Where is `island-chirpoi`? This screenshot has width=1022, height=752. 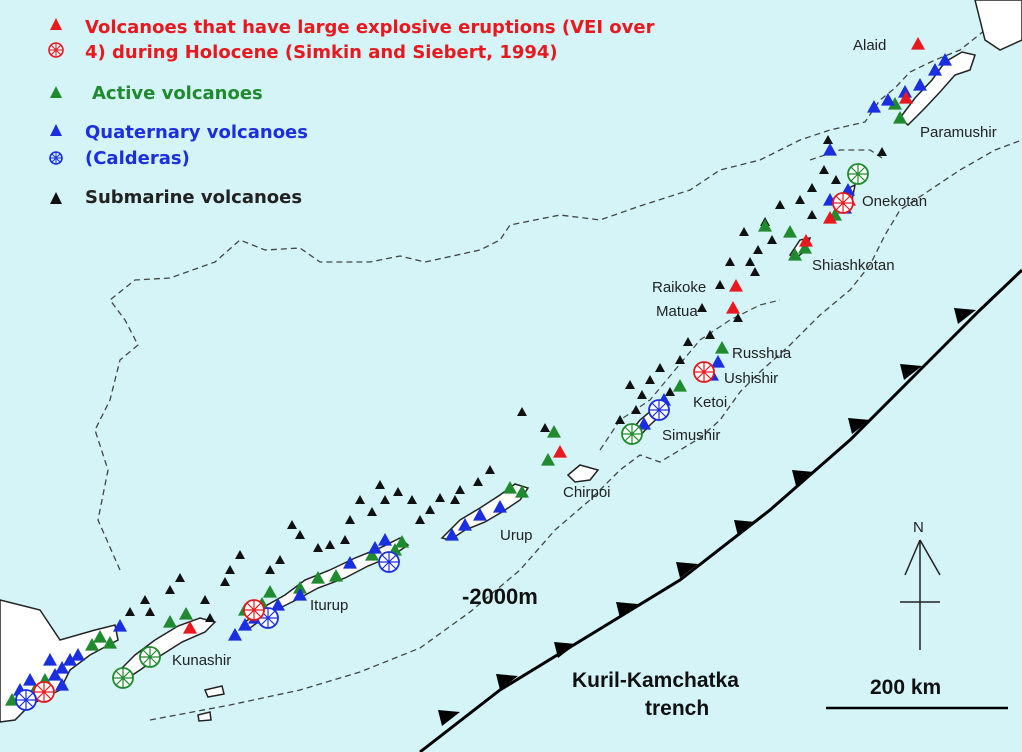
island-chirpoi is located at coordinates (583, 473).